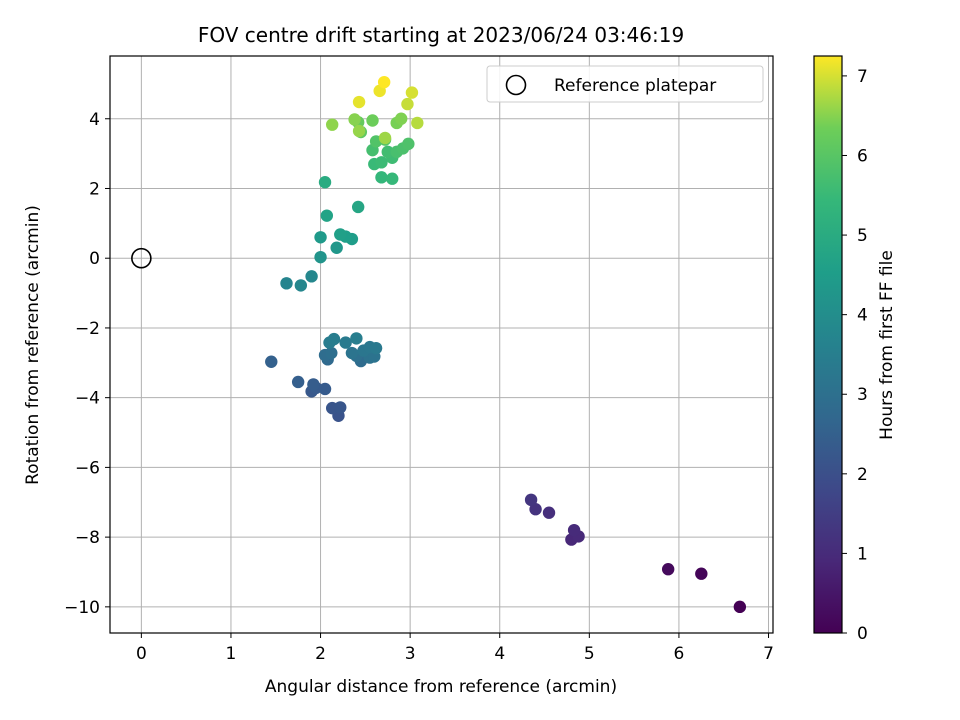 The width and height of the screenshot is (960, 720). What do you see at coordinates (679, 654) in the screenshot?
I see `x-tick-label: 6` at bounding box center [679, 654].